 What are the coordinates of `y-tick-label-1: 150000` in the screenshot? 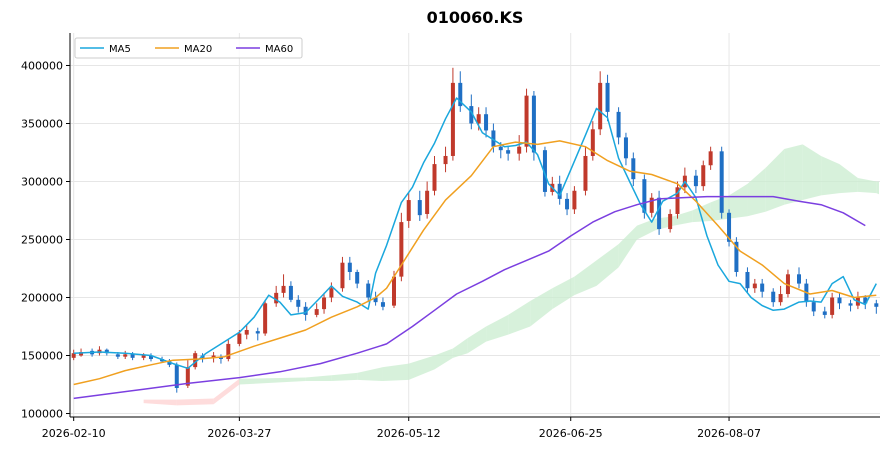 It's located at (42, 356).